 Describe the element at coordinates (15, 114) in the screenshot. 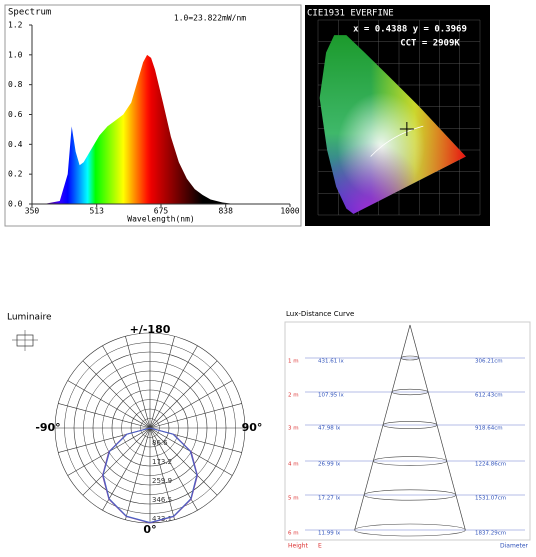

I see `y-tick-label: 0.6` at that location.